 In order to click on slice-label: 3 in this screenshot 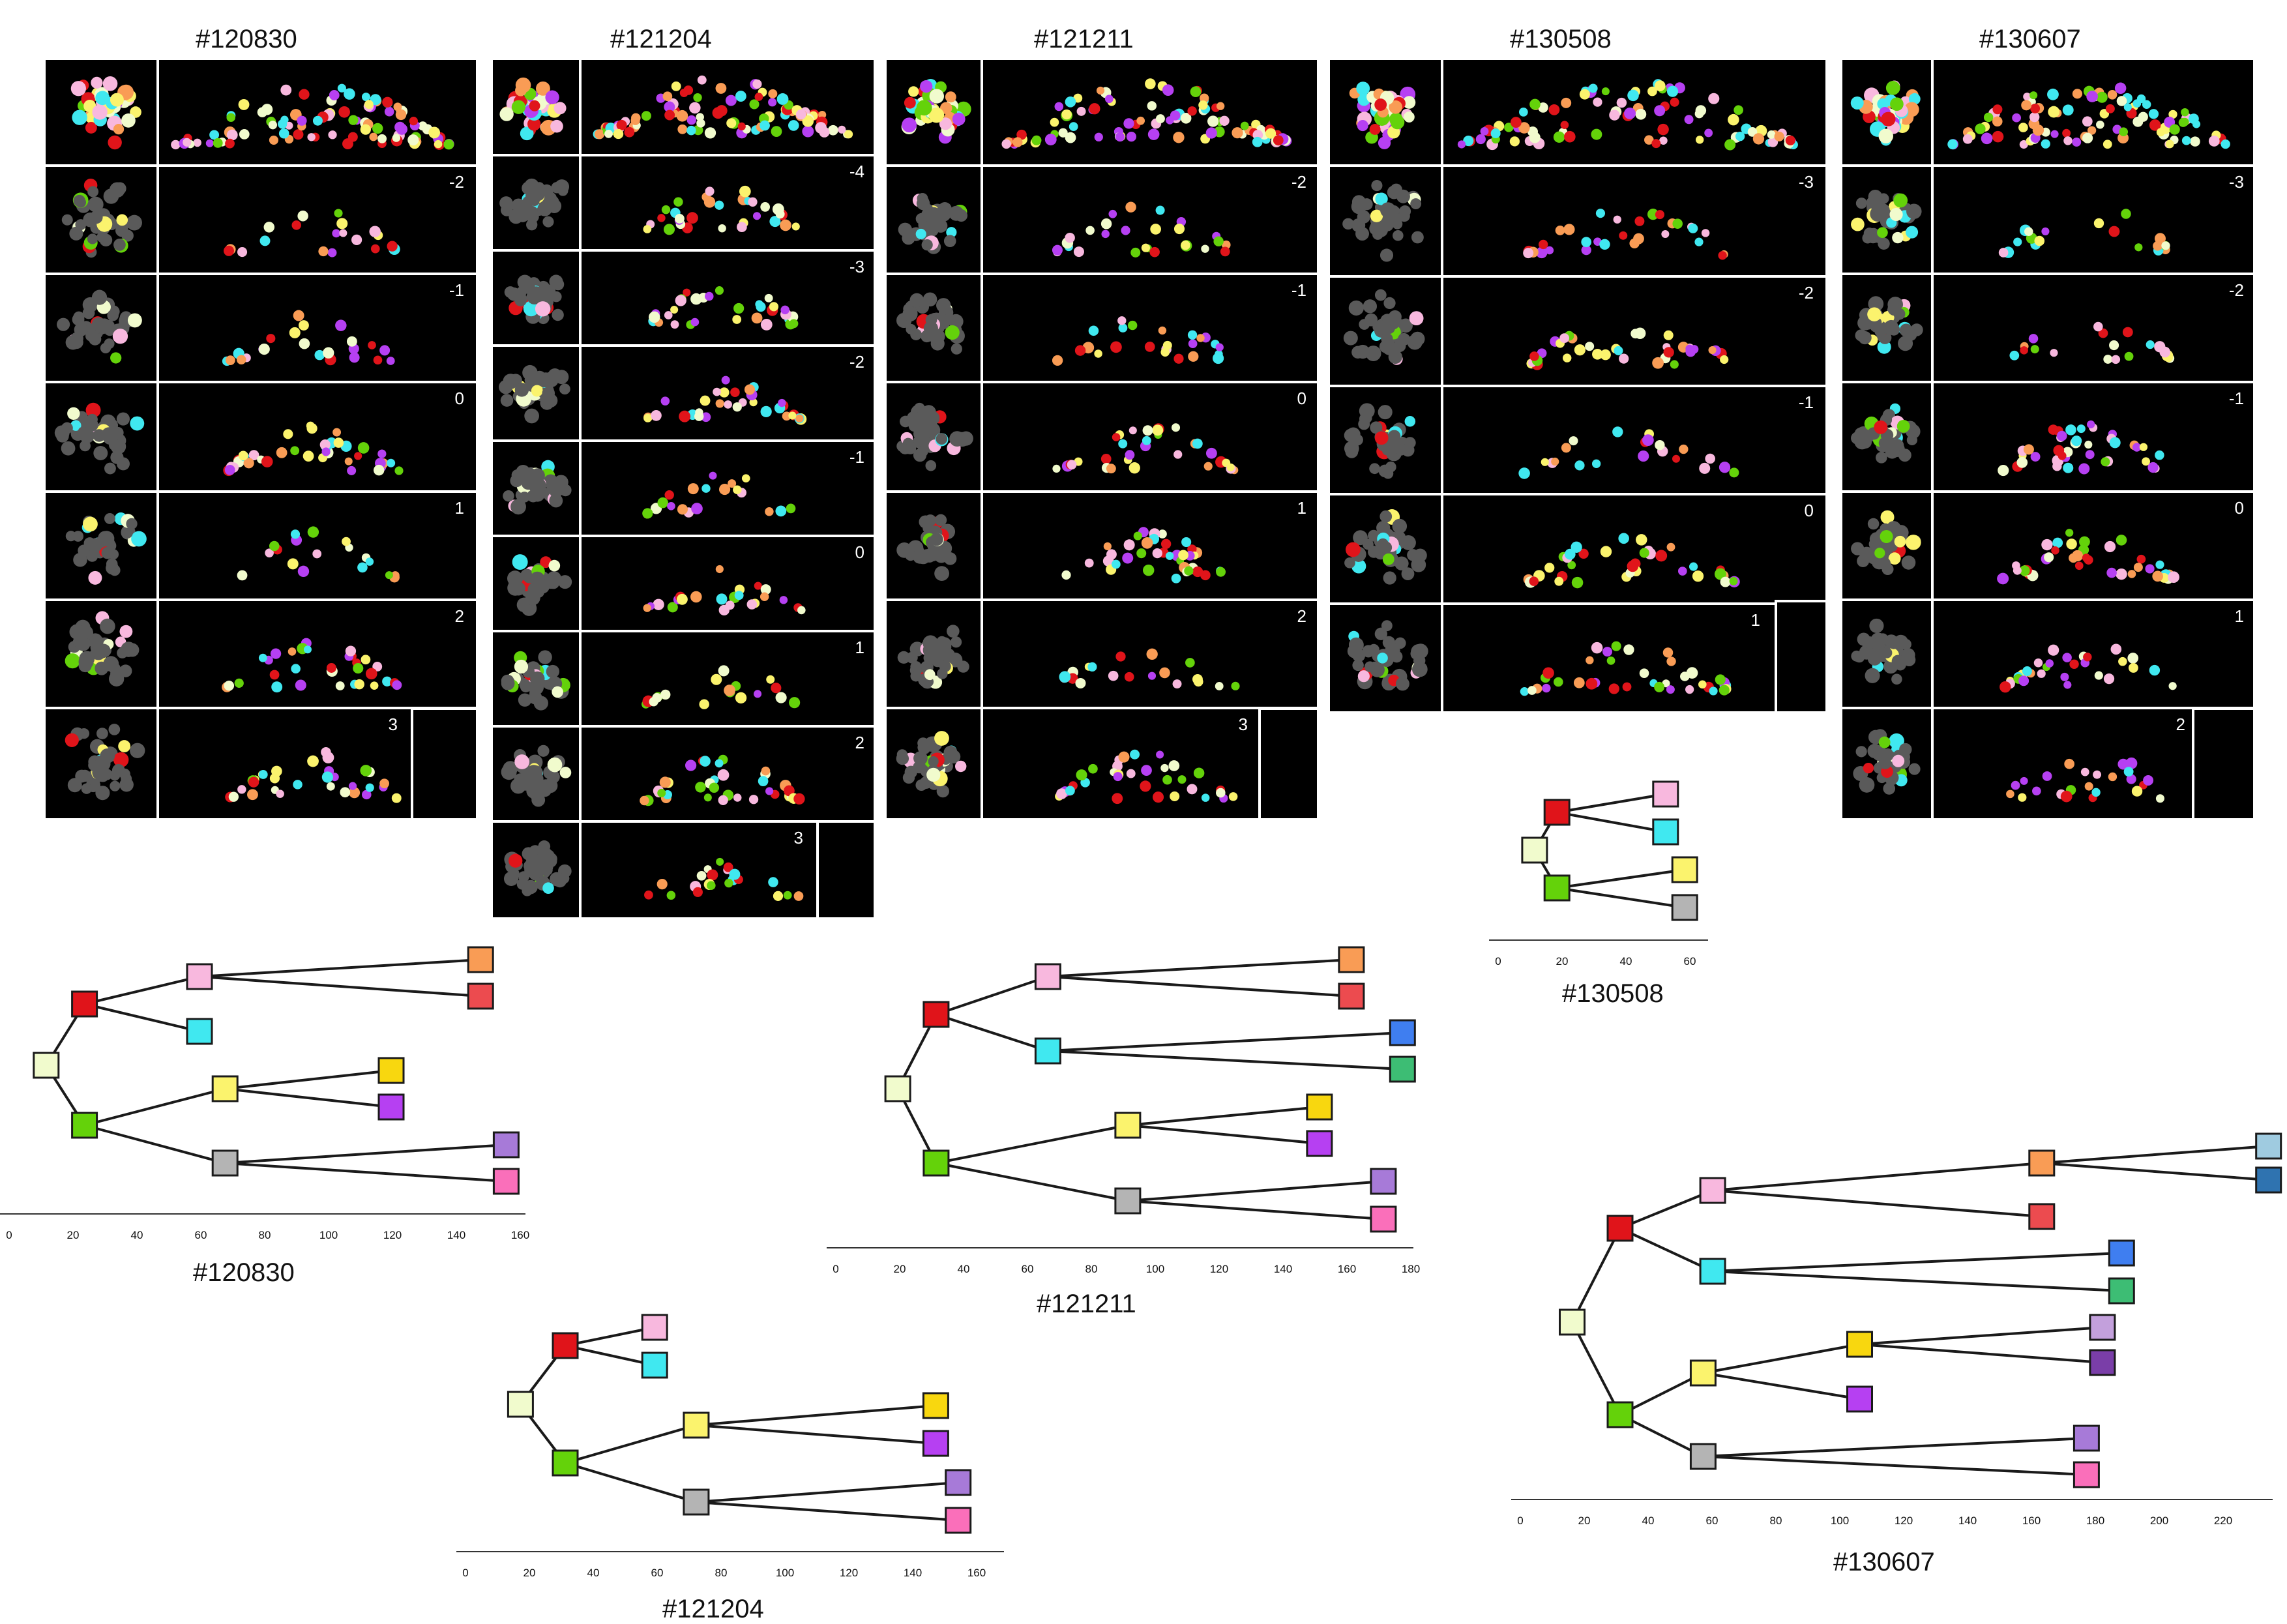, I will do `click(798, 838)`.